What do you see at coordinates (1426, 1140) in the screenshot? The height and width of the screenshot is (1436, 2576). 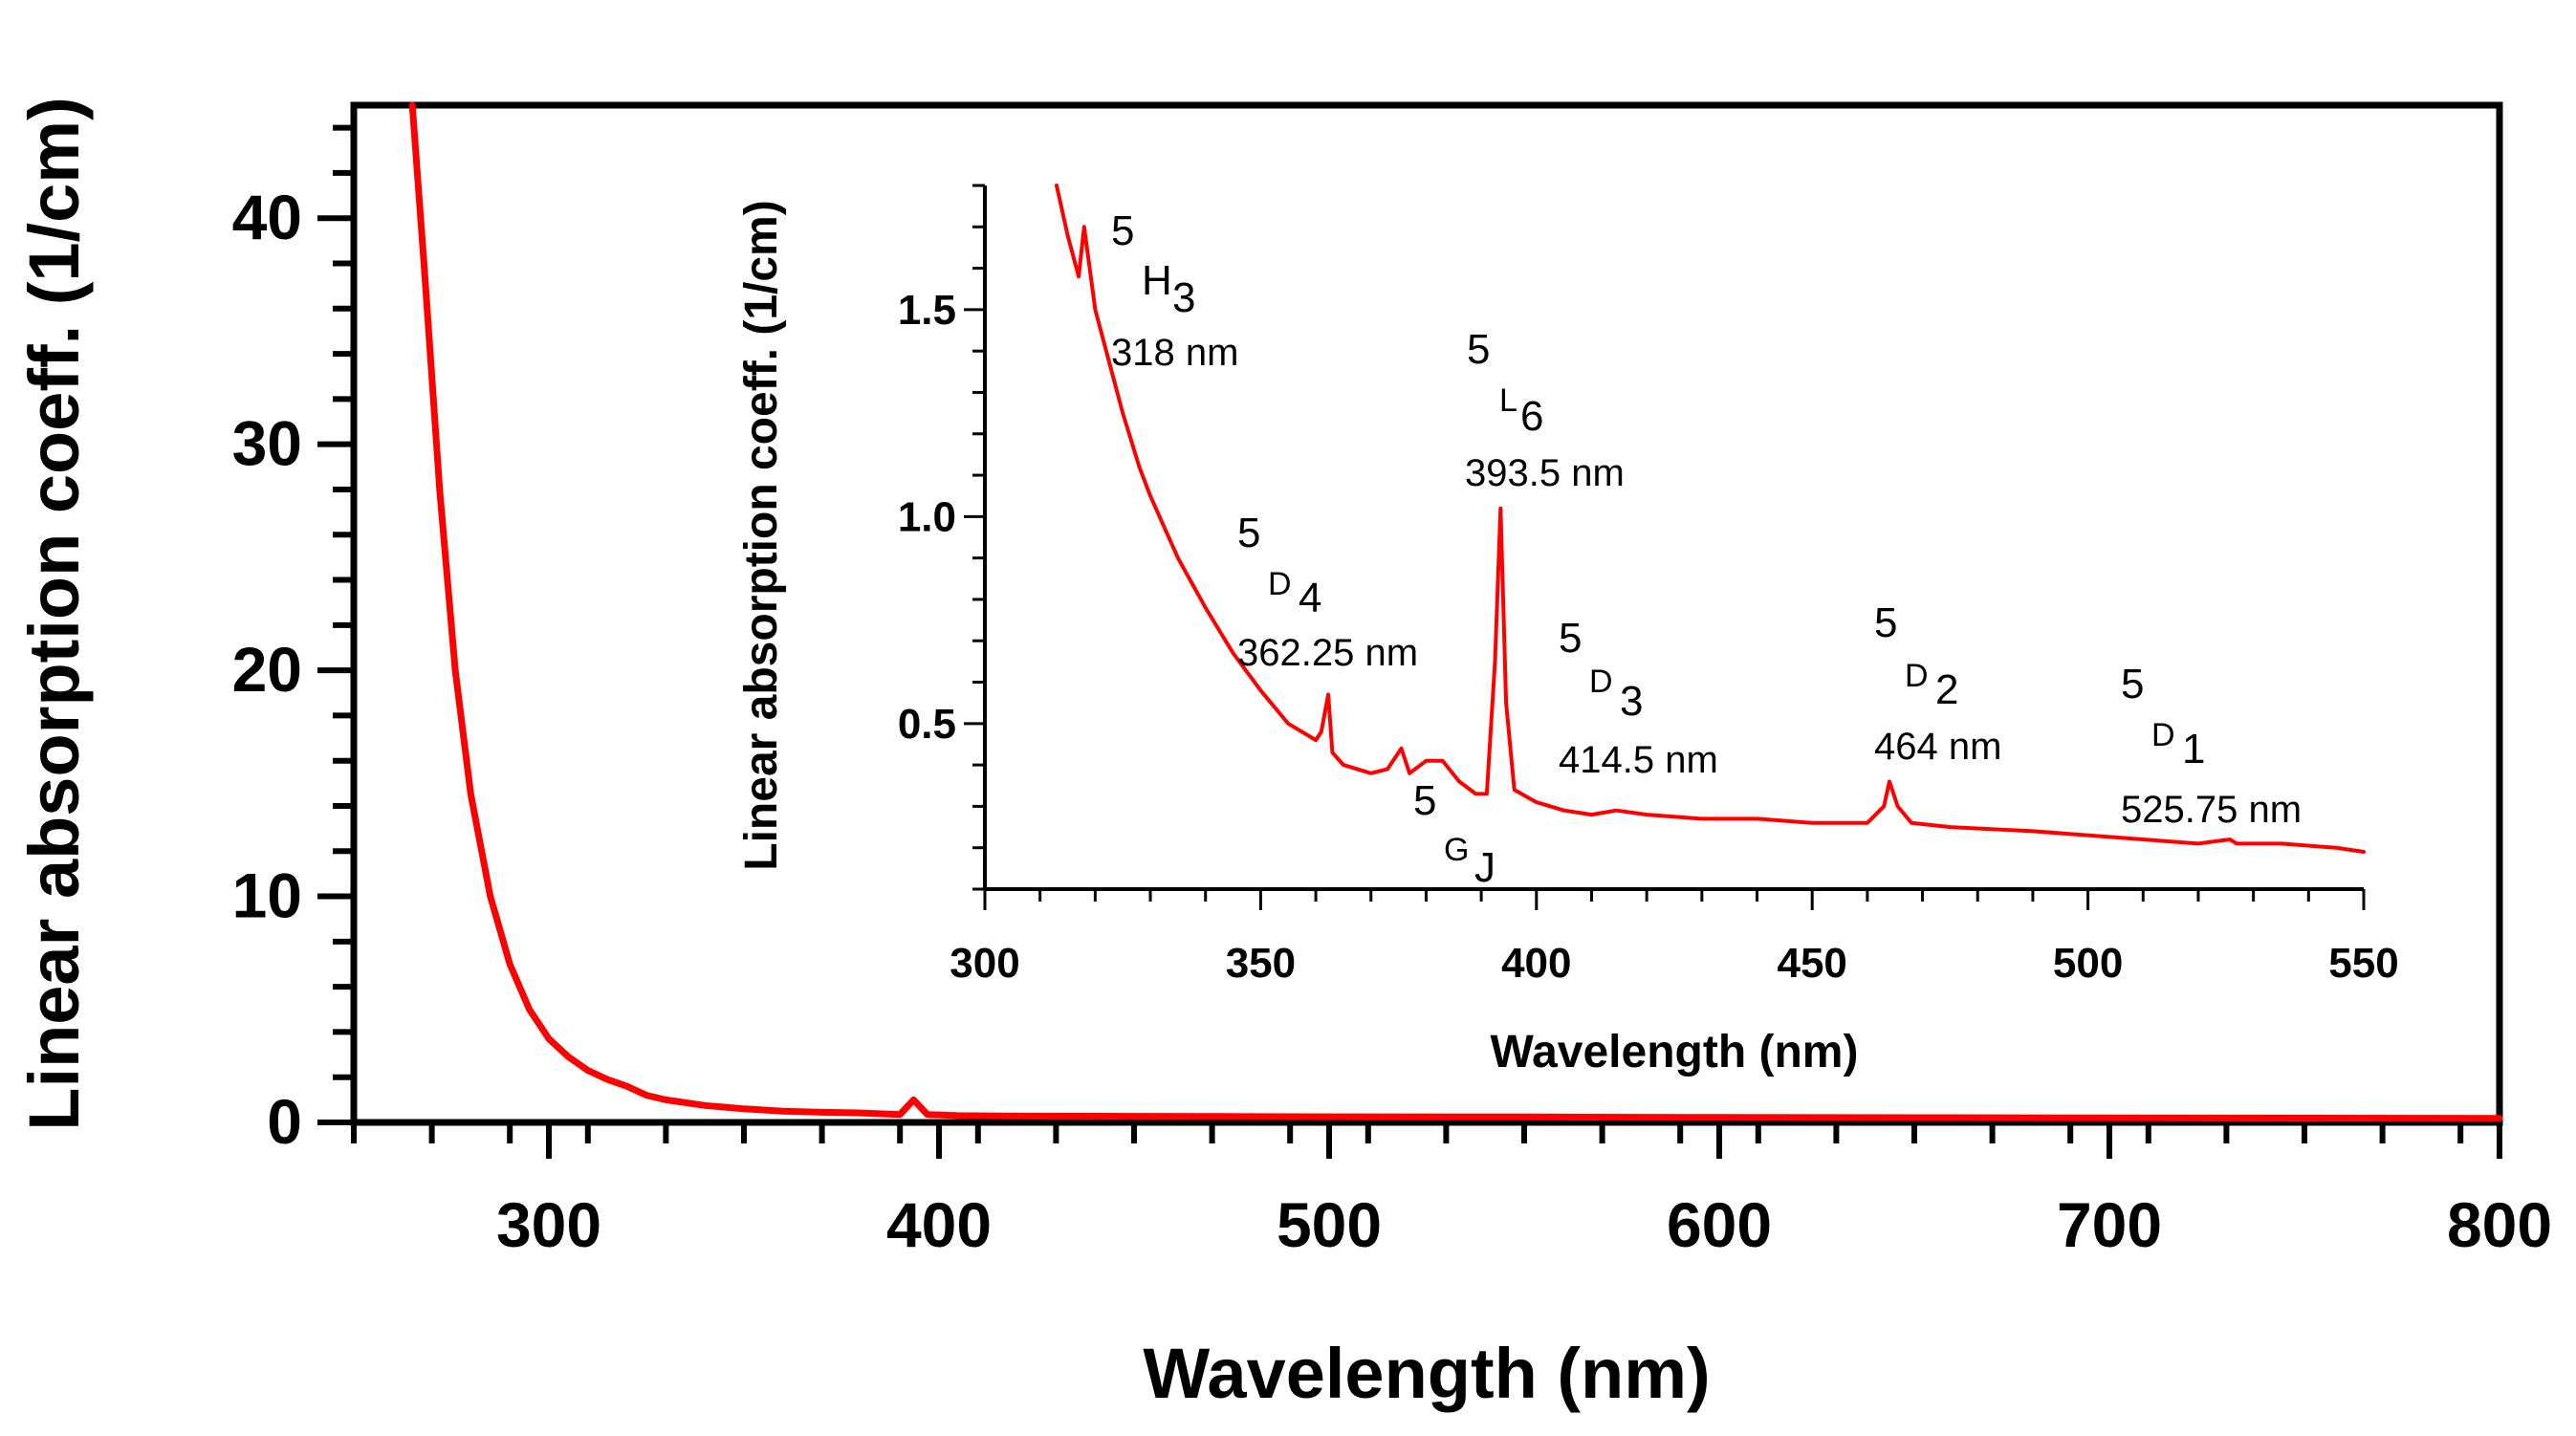 I see `main-x-ticks` at bounding box center [1426, 1140].